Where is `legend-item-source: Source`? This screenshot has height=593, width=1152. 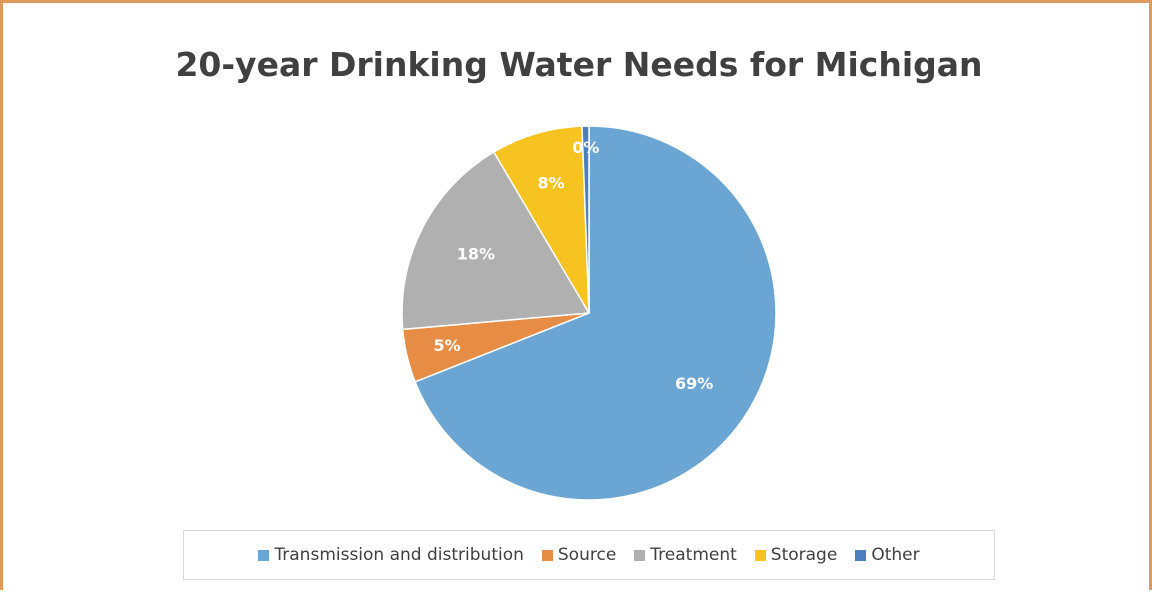
legend-item-source: Source is located at coordinates (579, 555).